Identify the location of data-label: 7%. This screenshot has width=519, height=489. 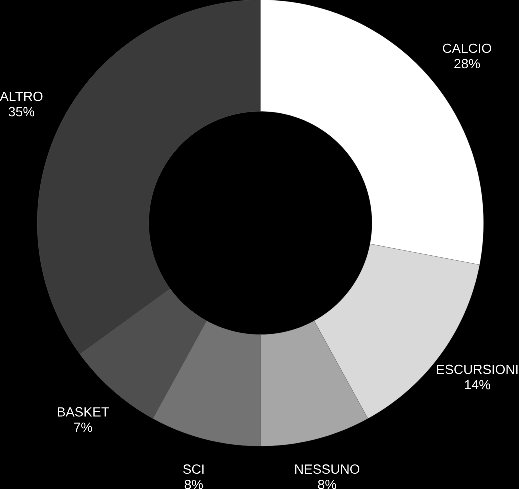
(83, 427).